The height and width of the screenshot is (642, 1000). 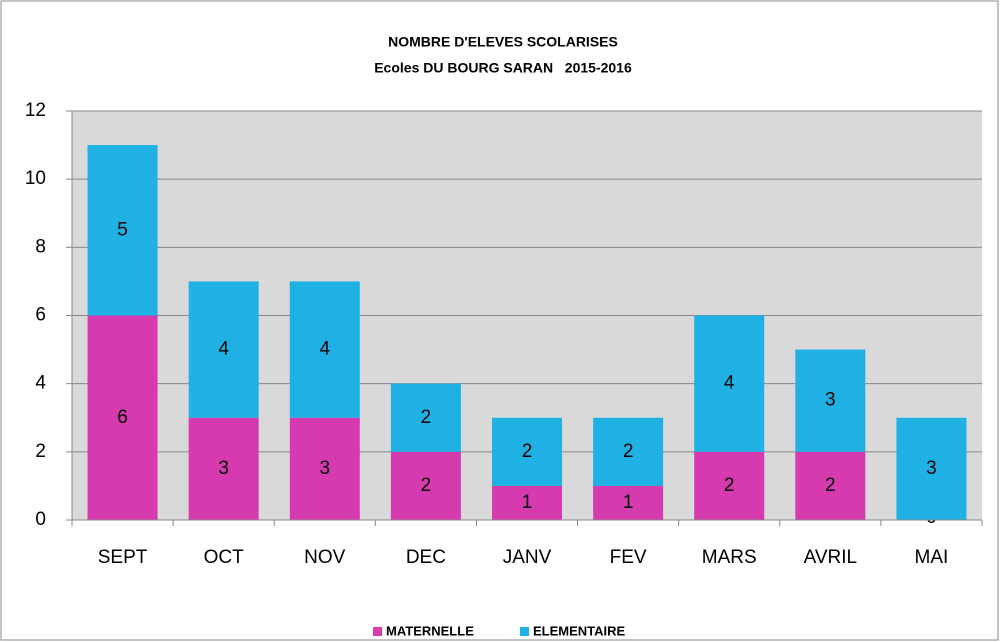 I want to click on x-tick-label: FEV, so click(x=628, y=557).